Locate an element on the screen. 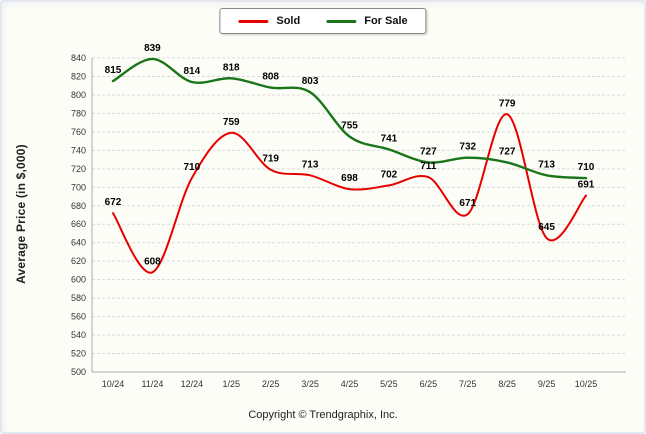 This screenshot has width=646, height=434. legend-label-for-sale: For Sale is located at coordinates (386, 21).